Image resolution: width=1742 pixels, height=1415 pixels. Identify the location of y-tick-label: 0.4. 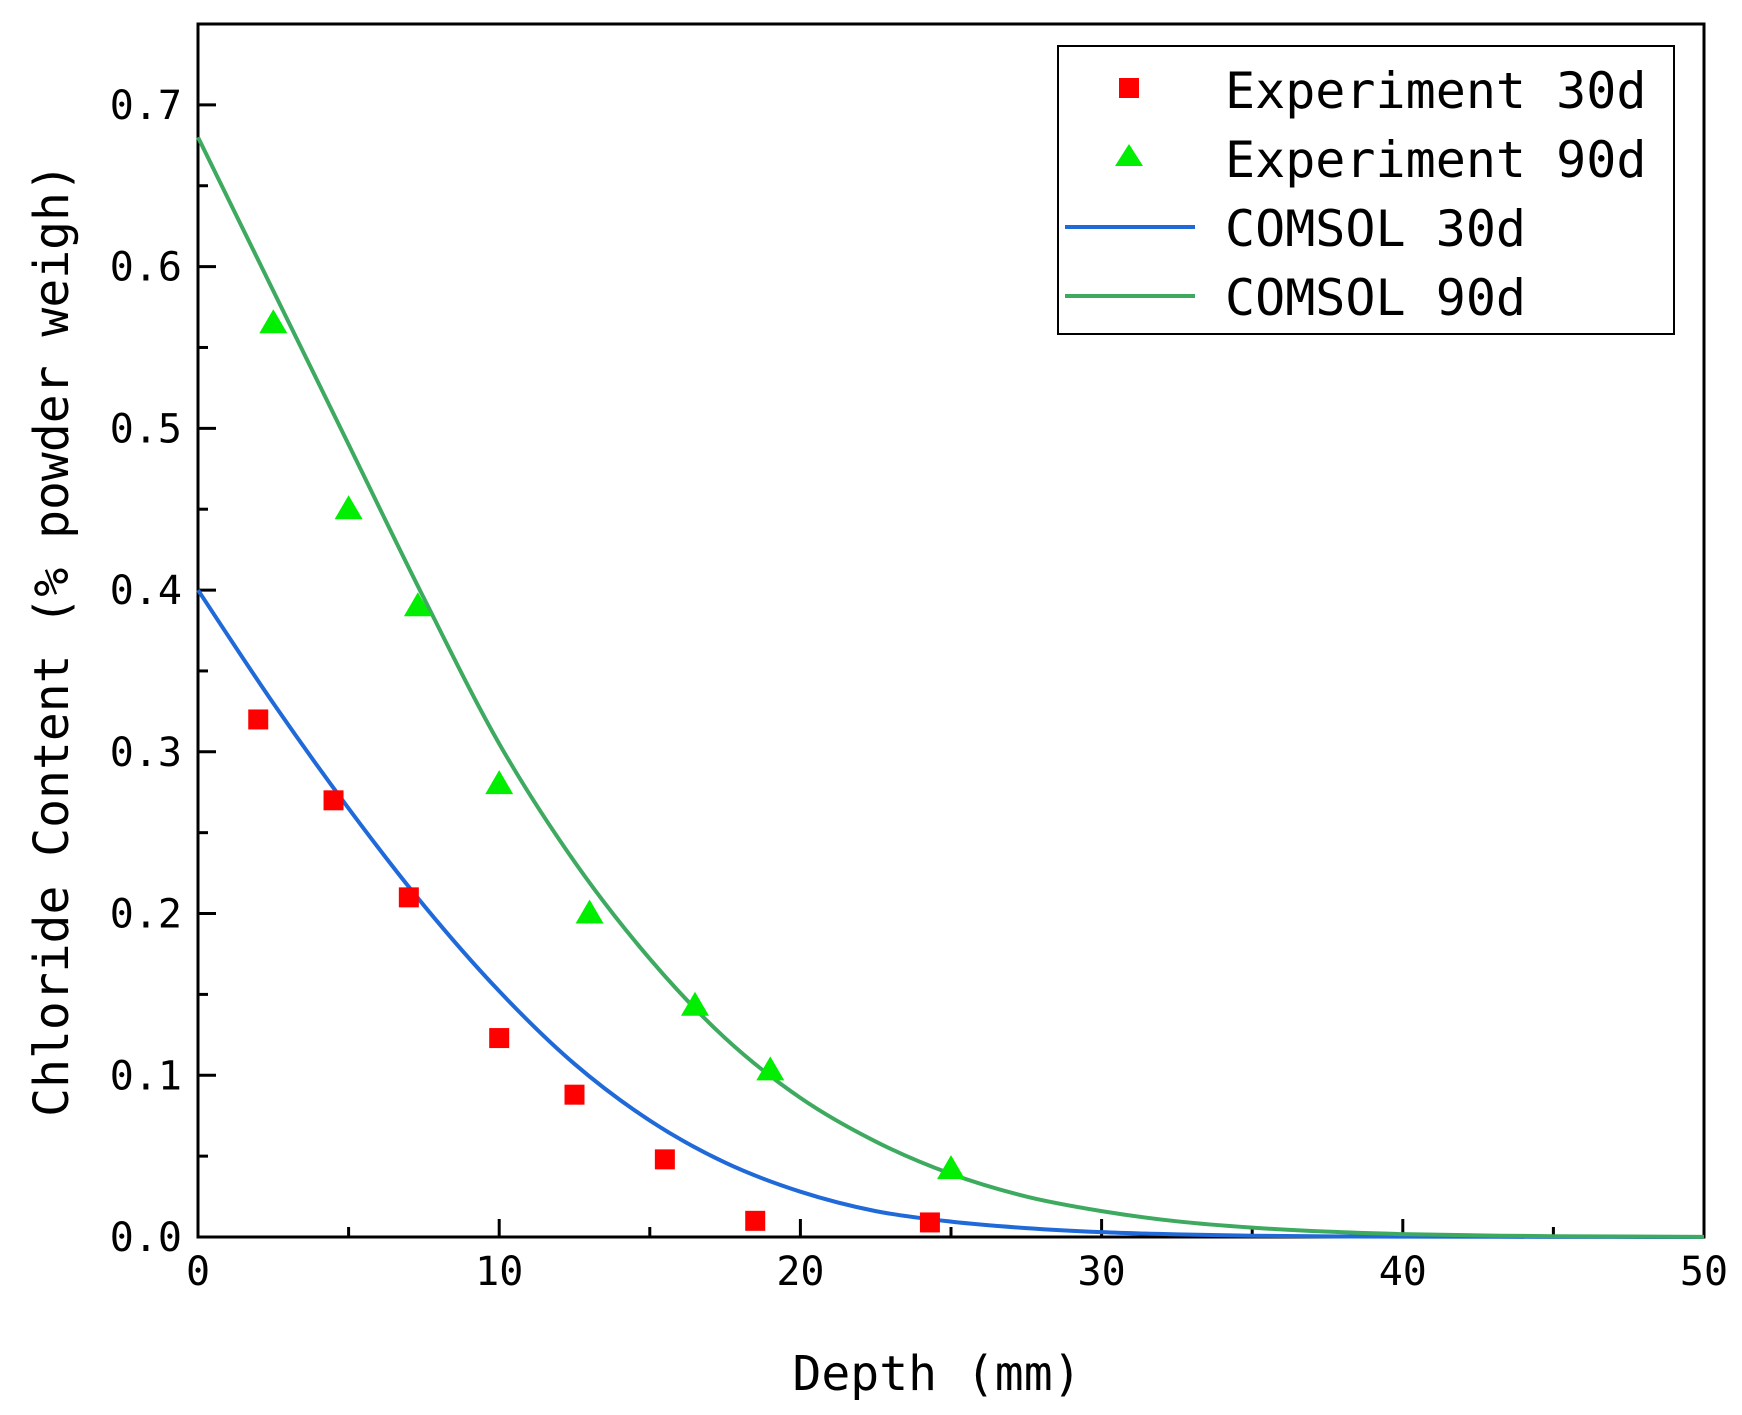
(146, 591).